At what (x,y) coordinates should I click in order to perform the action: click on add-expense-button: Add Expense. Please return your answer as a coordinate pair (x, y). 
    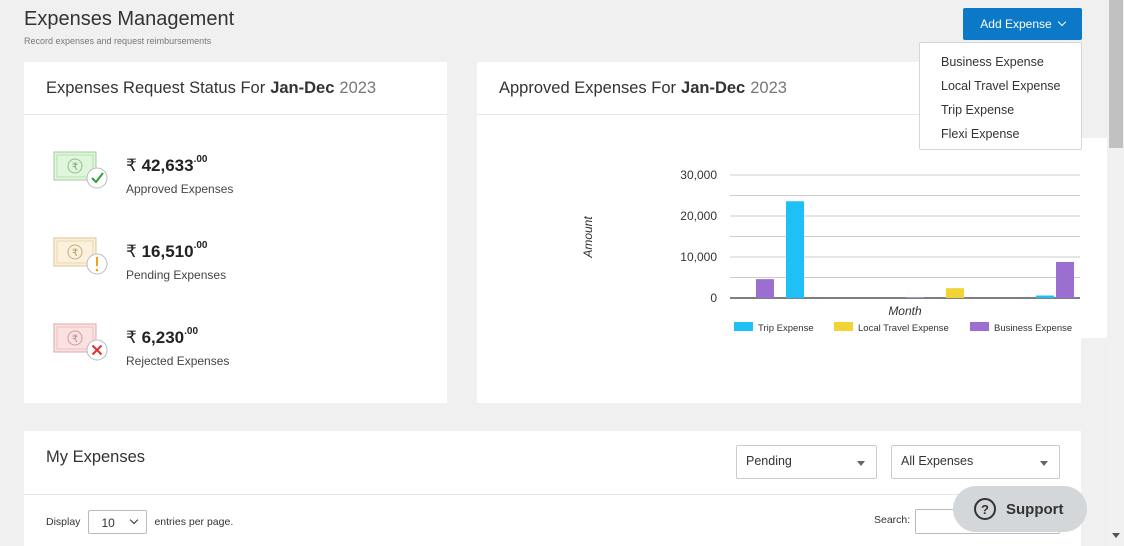
    Looking at the image, I should click on (1022, 24).